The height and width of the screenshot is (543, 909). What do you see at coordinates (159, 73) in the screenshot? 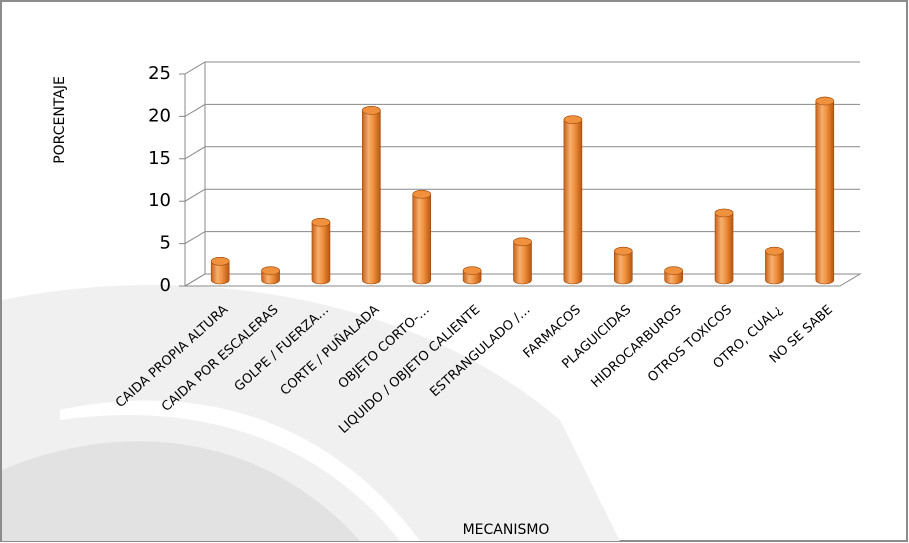
I see `y-tick-label: 25` at bounding box center [159, 73].